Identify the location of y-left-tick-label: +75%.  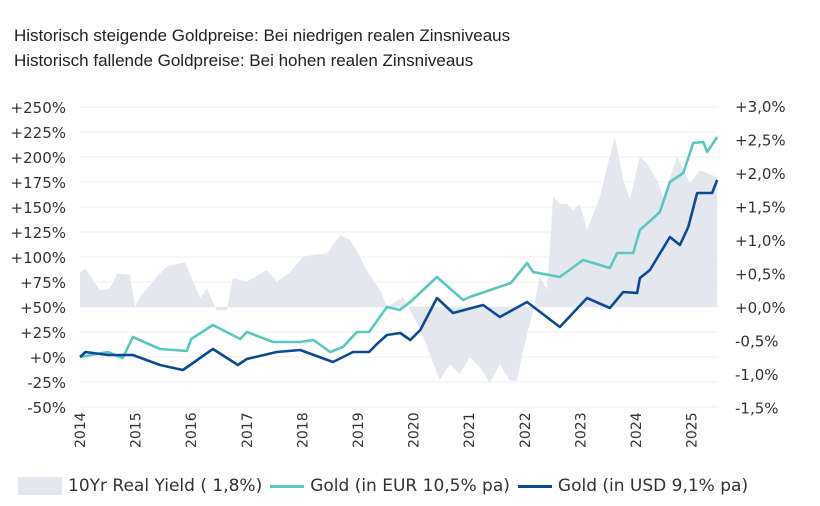
(43, 283).